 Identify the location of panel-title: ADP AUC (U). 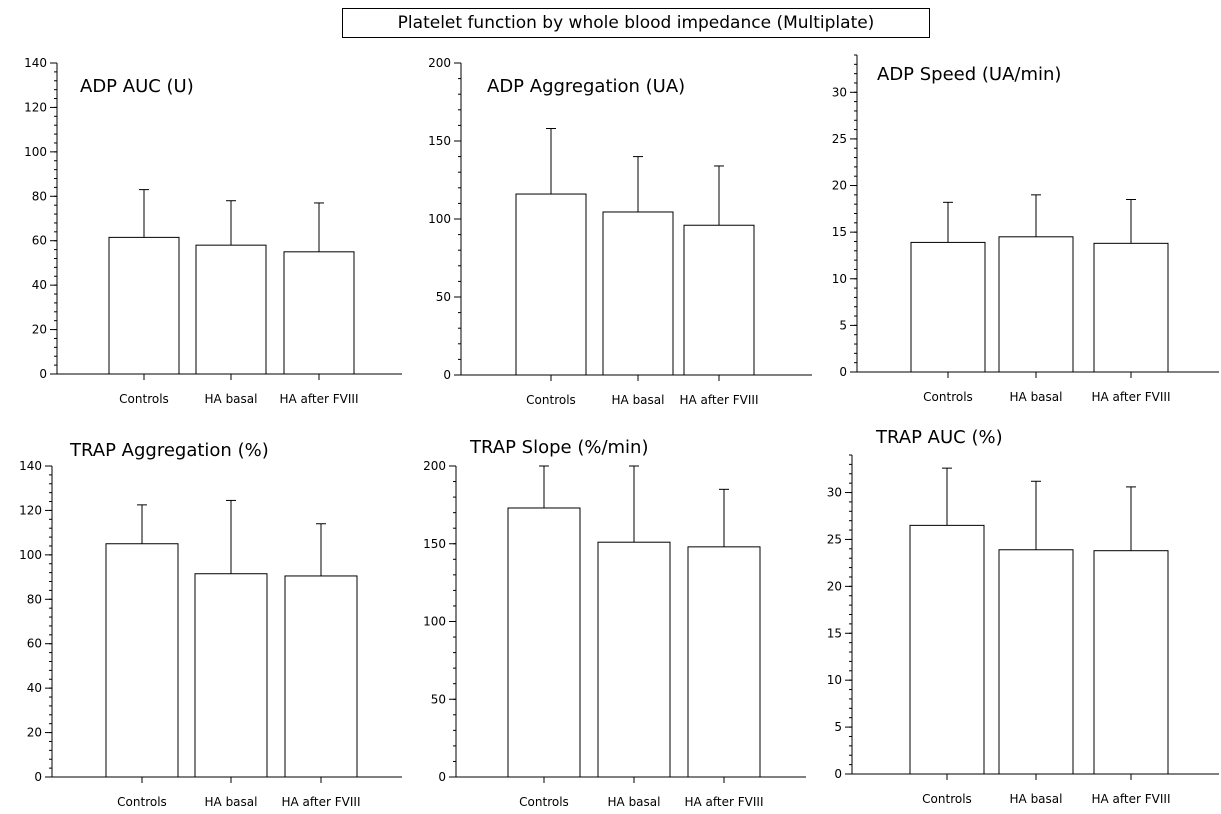
(137, 86).